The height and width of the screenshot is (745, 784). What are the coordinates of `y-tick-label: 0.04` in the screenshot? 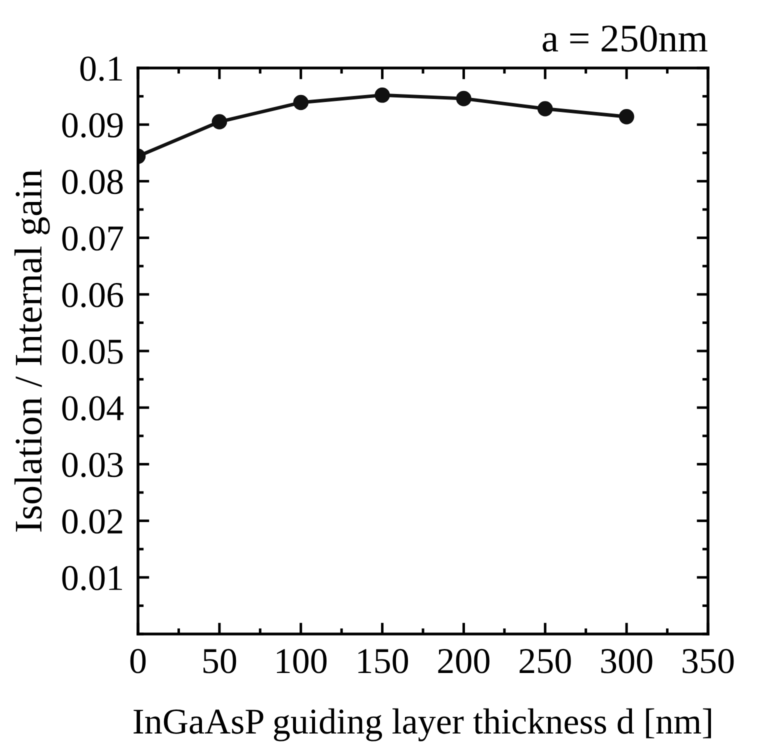 It's located at (93, 408).